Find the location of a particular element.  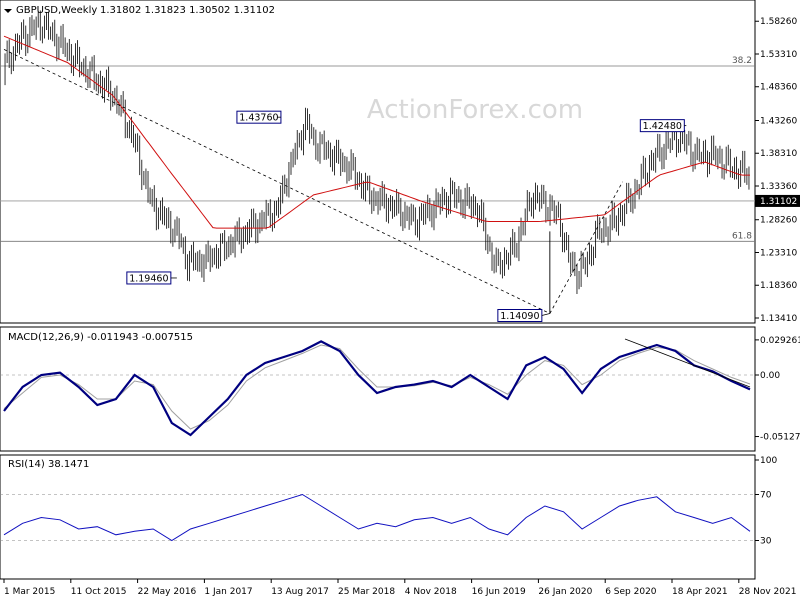

macd-trendline is located at coordinates (687, 363).